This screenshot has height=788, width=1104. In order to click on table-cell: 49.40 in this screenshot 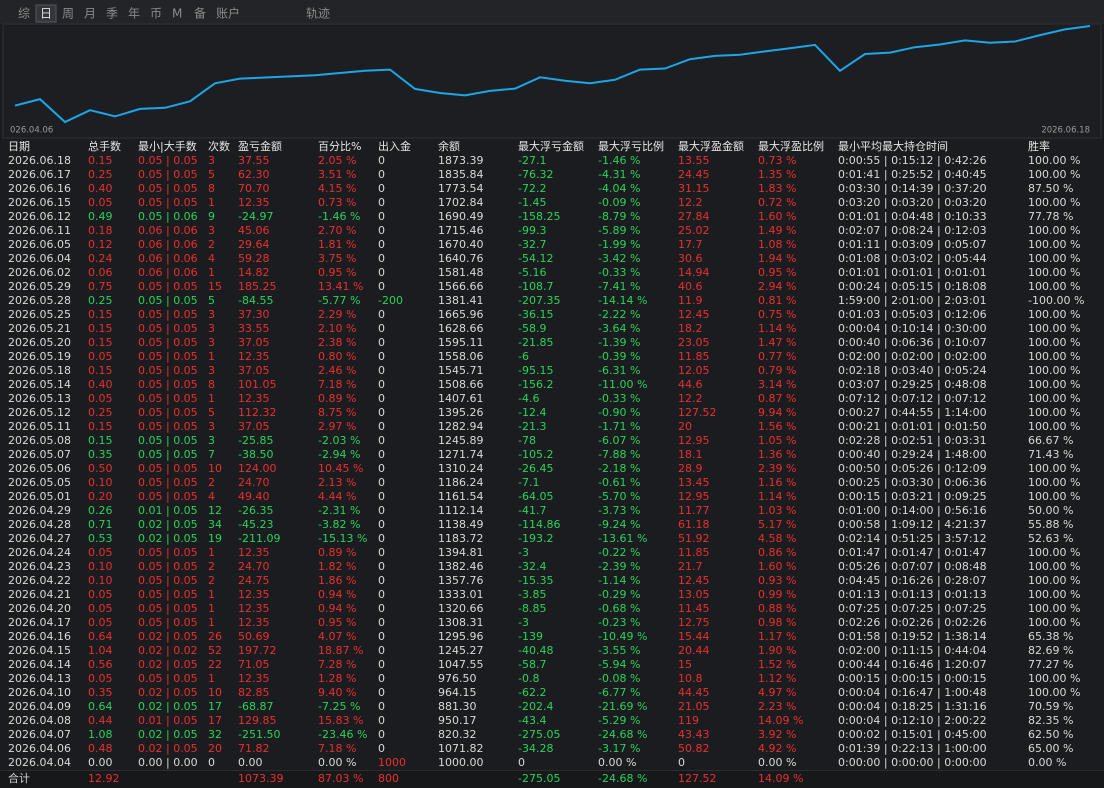, I will do `click(254, 496)`.